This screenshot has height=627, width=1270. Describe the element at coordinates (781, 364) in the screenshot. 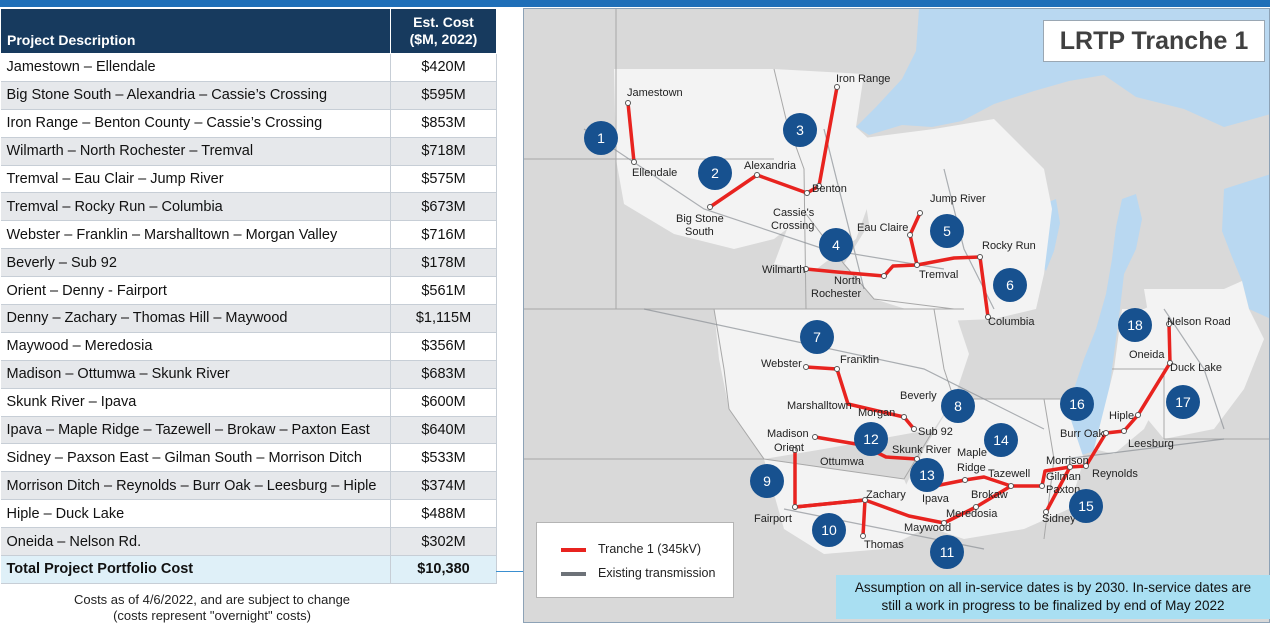

I see `label-webster: Webster` at that location.